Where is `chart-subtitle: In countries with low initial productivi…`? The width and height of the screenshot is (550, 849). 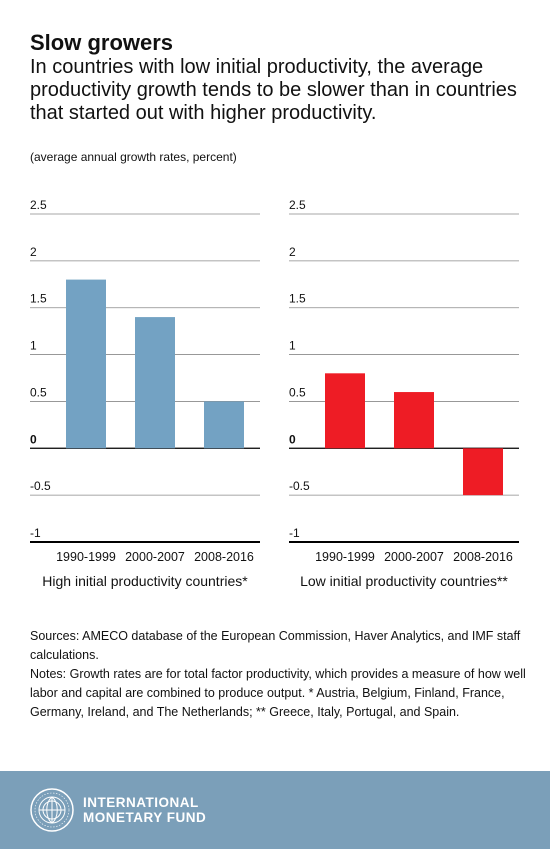
chart-subtitle: In countries with low initial productivi… is located at coordinates (273, 90).